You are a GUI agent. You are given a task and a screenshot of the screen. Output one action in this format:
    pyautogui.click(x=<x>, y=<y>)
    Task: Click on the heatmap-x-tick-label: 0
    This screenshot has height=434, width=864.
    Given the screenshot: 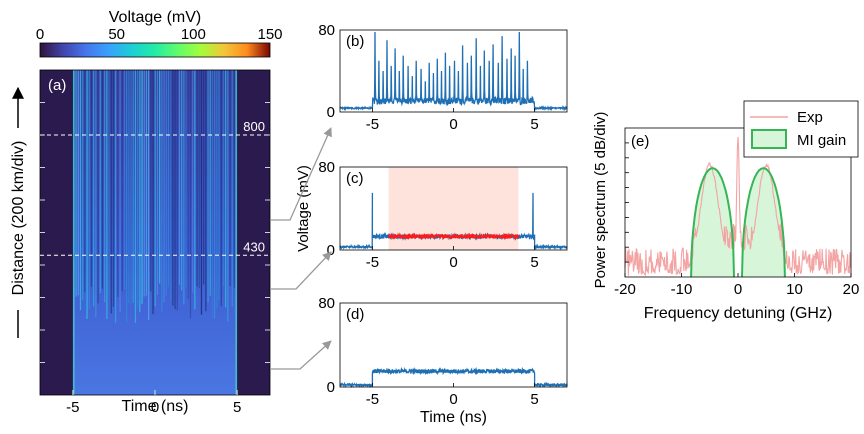 What is the action you would take?
    pyautogui.click(x=155, y=407)
    